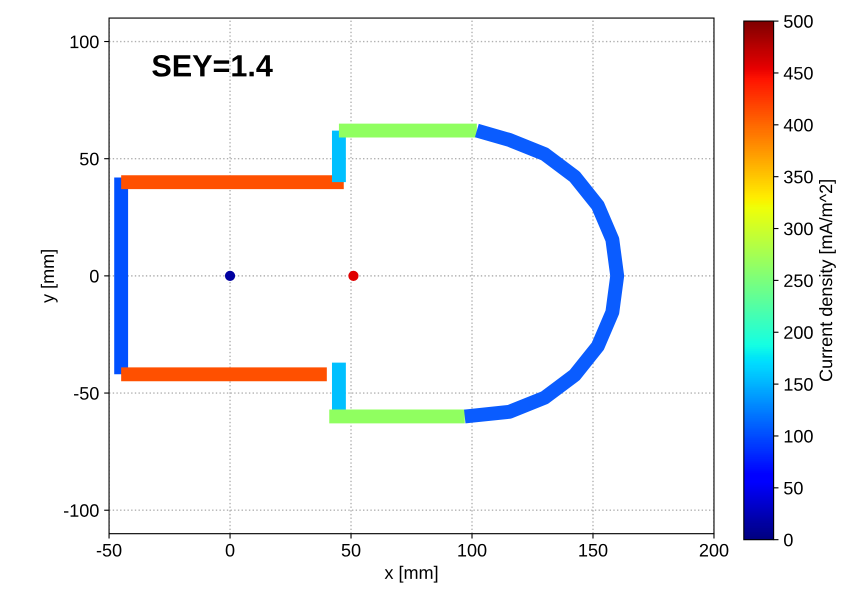  I want to click on y-tick-label: 0, so click(94, 276).